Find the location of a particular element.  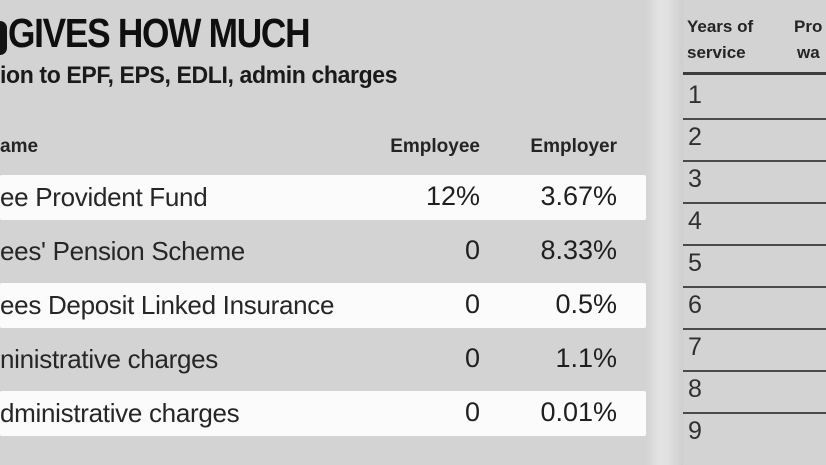

row-name: ees Deposit Linked Insurance is located at coordinates (167, 305).